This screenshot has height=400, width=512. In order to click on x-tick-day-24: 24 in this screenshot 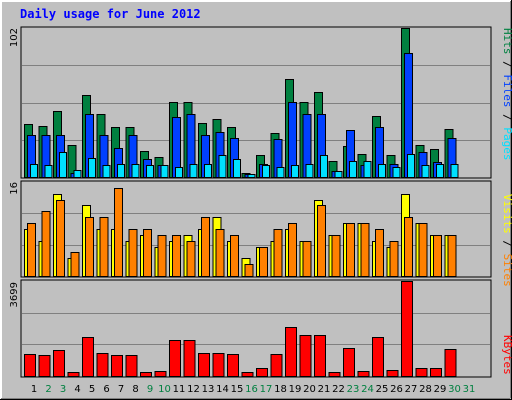, I will do `click(367, 389)`.